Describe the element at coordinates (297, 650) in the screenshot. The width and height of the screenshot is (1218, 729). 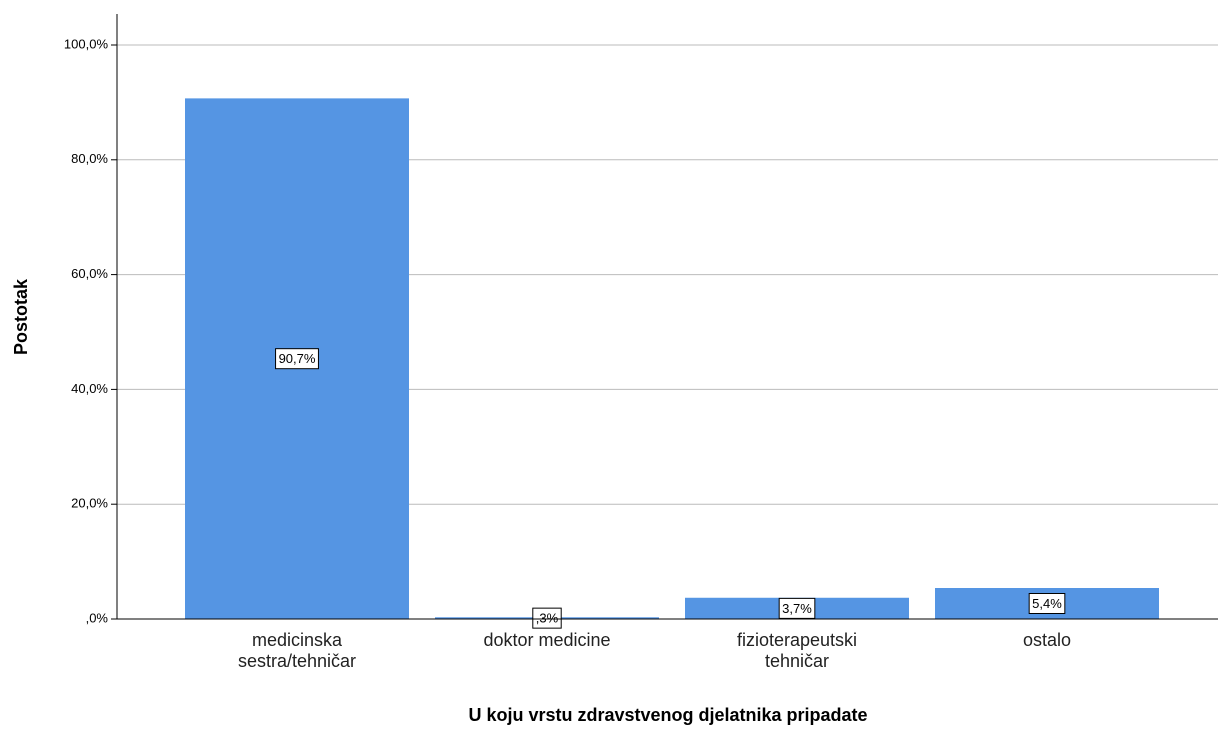
I see `x-tick-label: medicinska sestra/tehničar` at that location.